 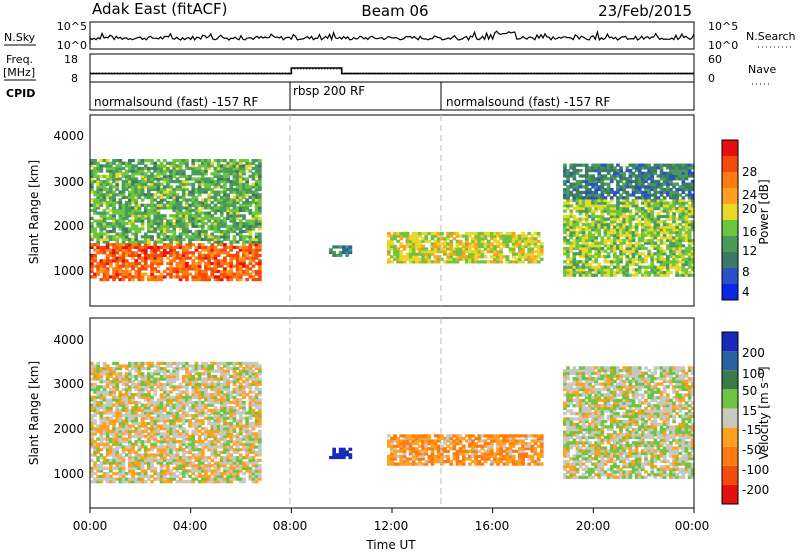 What do you see at coordinates (528, 102) in the screenshot?
I see `cpid-segment-3: normalsound (fast) -157 RF` at bounding box center [528, 102].